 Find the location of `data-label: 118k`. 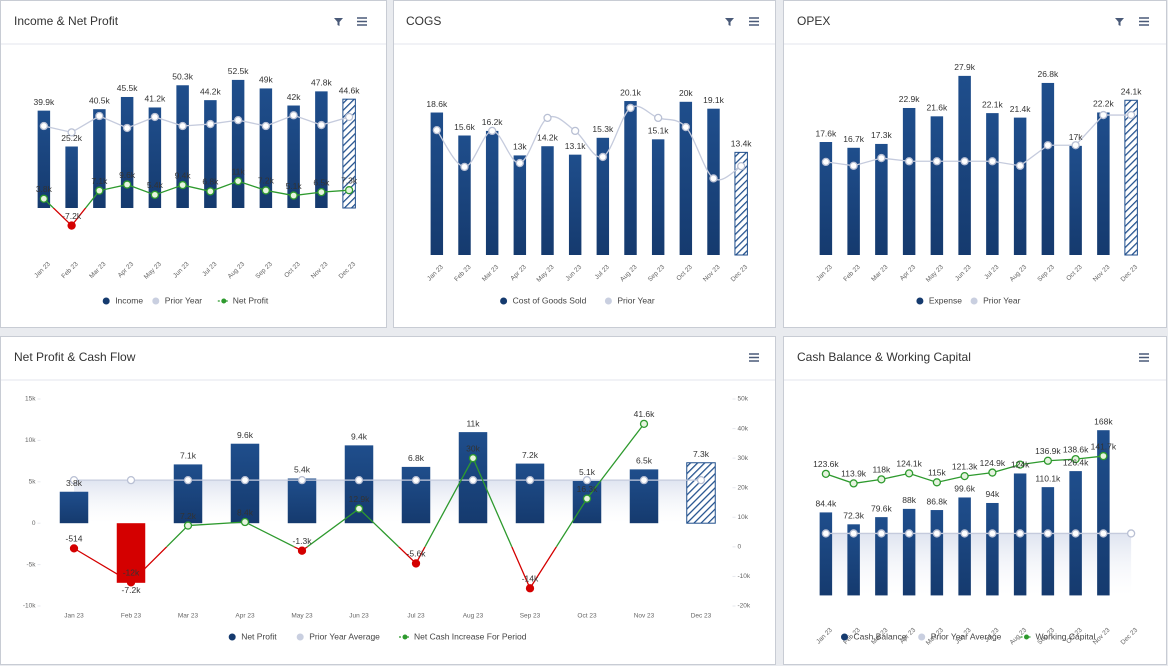

data-label: 118k is located at coordinates (881, 470).